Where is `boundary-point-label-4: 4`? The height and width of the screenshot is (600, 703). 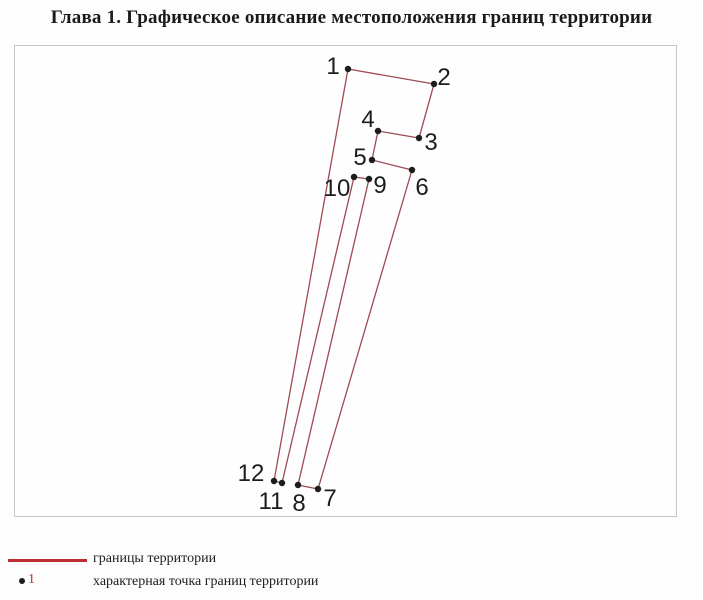
boundary-point-label-4: 4 is located at coordinates (367, 119).